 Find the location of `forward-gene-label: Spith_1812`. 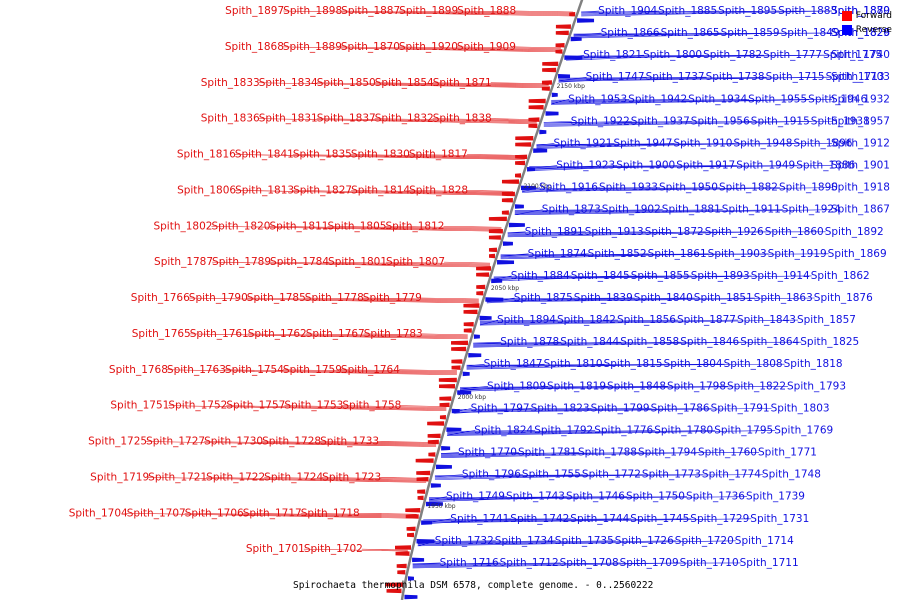

forward-gene-label: Spith_1812 is located at coordinates (414, 226).